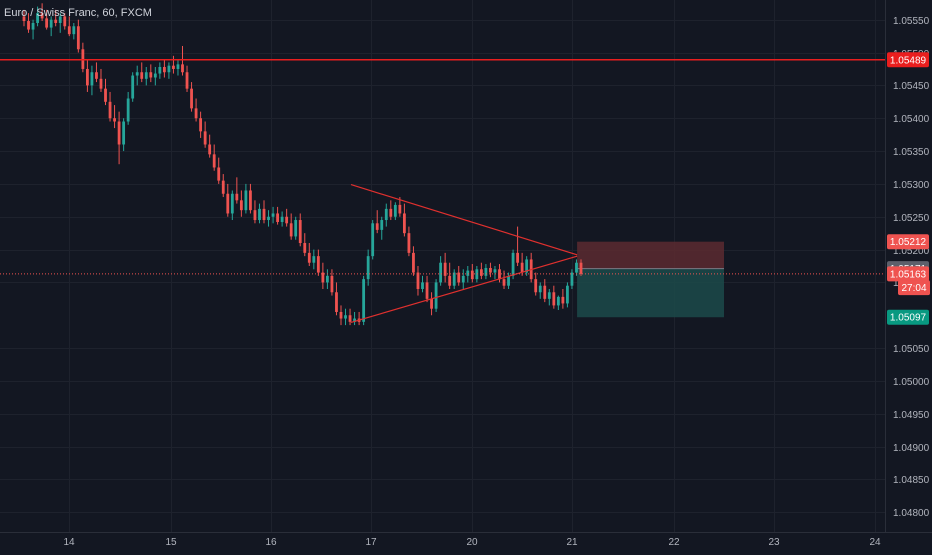  Describe the element at coordinates (911, 415) in the screenshot. I see `y-tick-label: 1.04950` at that location.